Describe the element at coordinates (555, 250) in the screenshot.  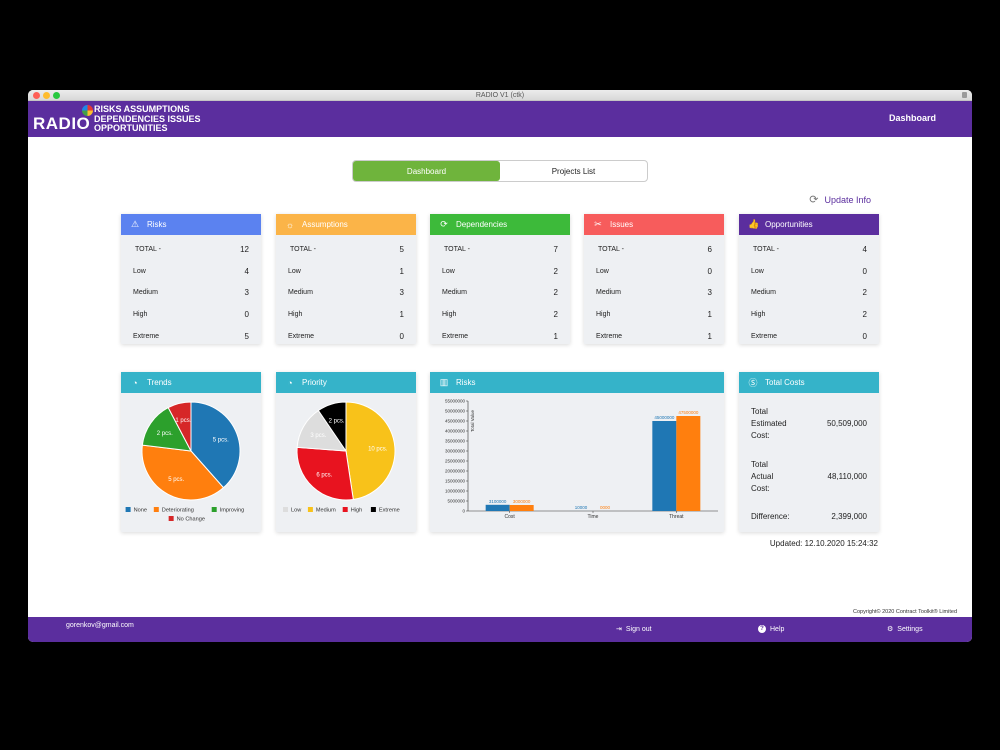
I see `summary-row-value: 7` at that location.